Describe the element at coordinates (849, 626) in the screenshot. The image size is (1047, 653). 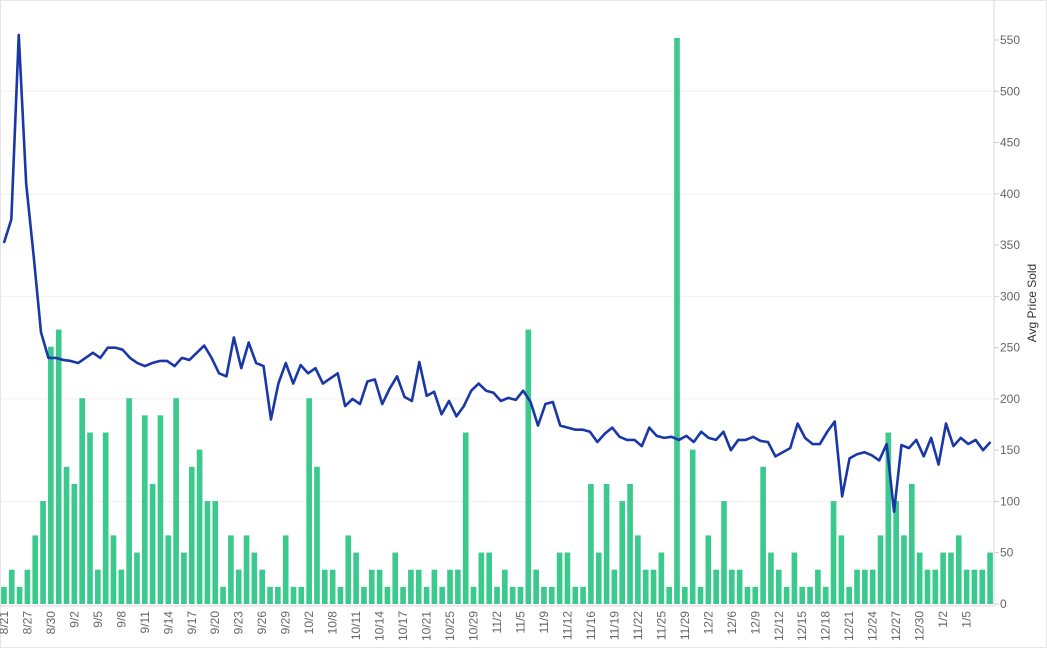
I see `x-tick-label: 12/21` at that location.